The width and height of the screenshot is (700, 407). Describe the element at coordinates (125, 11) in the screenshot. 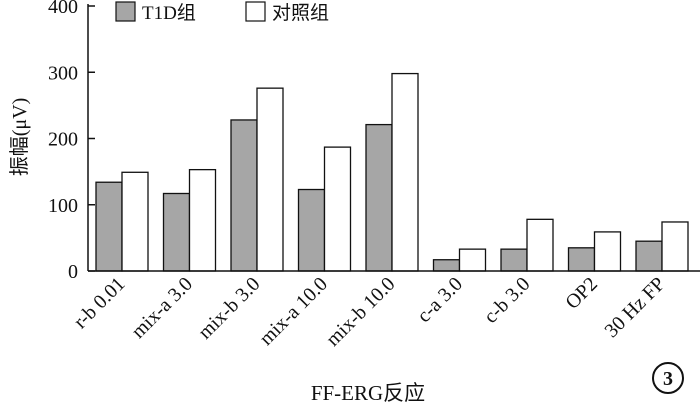

I see `legend-swatch-t1d` at that location.